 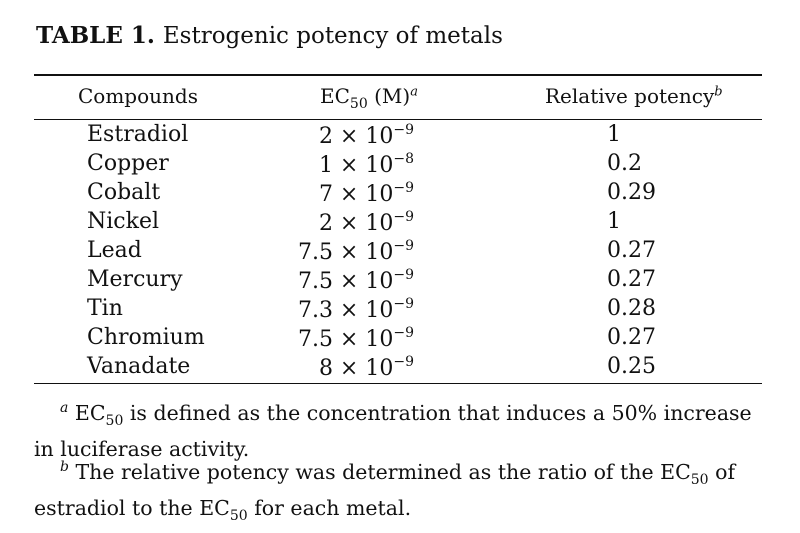 I want to click on footnote-a-mark: a, so click(x=64, y=408).